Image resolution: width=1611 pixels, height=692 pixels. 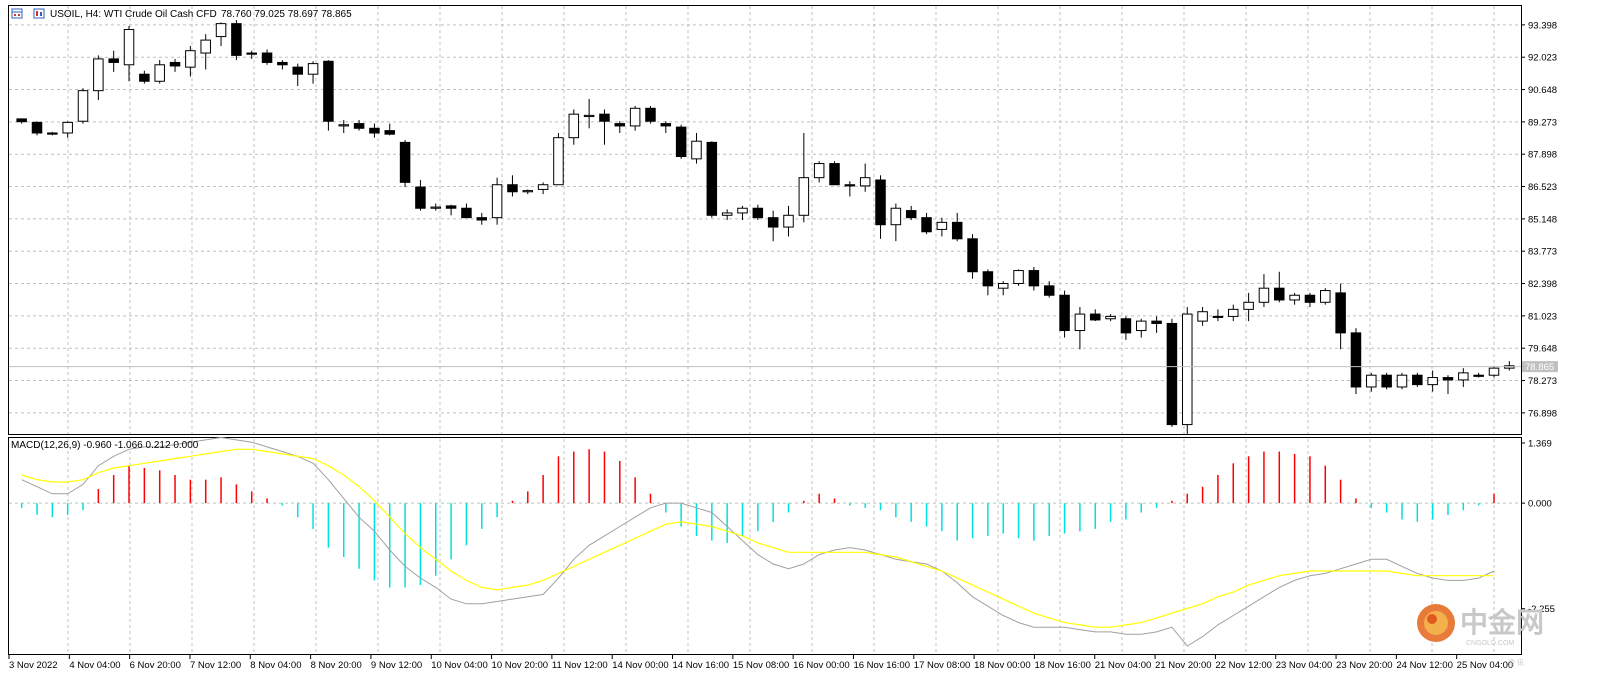 What do you see at coordinates (1542, 155) in the screenshot?
I see `price-axis-label: 87.898` at bounding box center [1542, 155].